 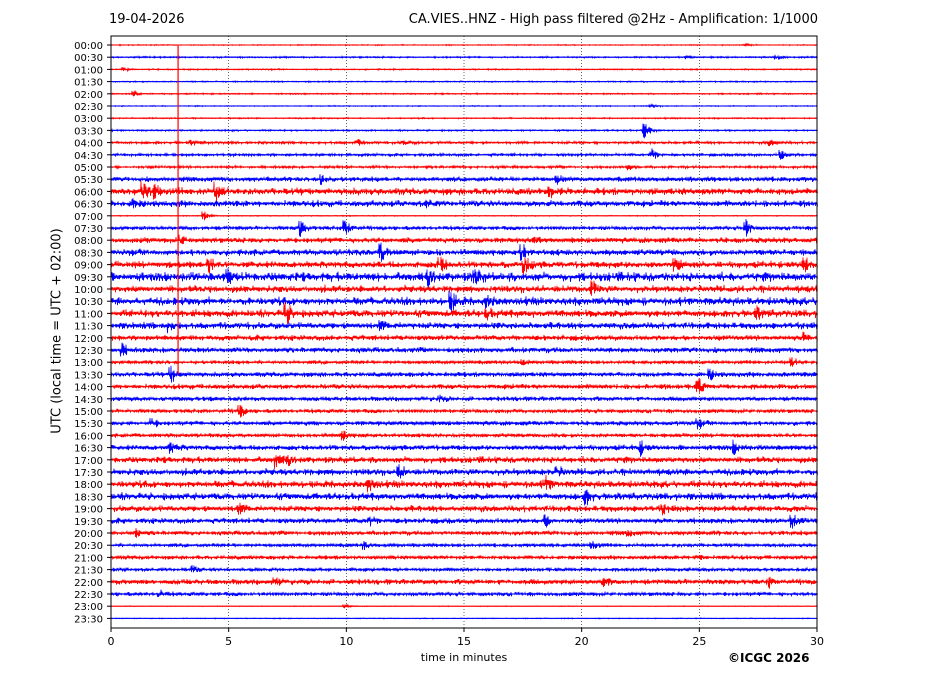 I want to click on y-tick-label: 22:30, so click(x=88, y=595).